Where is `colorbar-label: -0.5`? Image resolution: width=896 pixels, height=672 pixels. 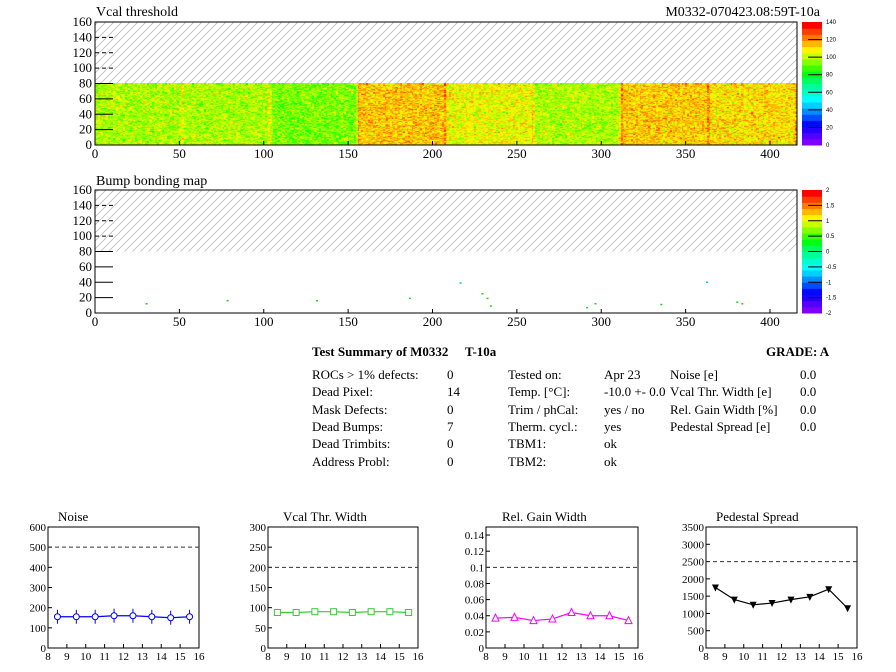 colorbar-label: -0.5 is located at coordinates (831, 268).